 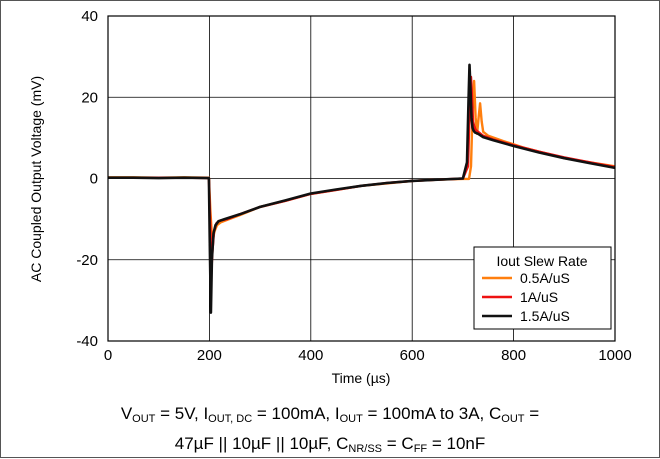 I want to click on x-tick-label: 800, so click(x=513, y=355).